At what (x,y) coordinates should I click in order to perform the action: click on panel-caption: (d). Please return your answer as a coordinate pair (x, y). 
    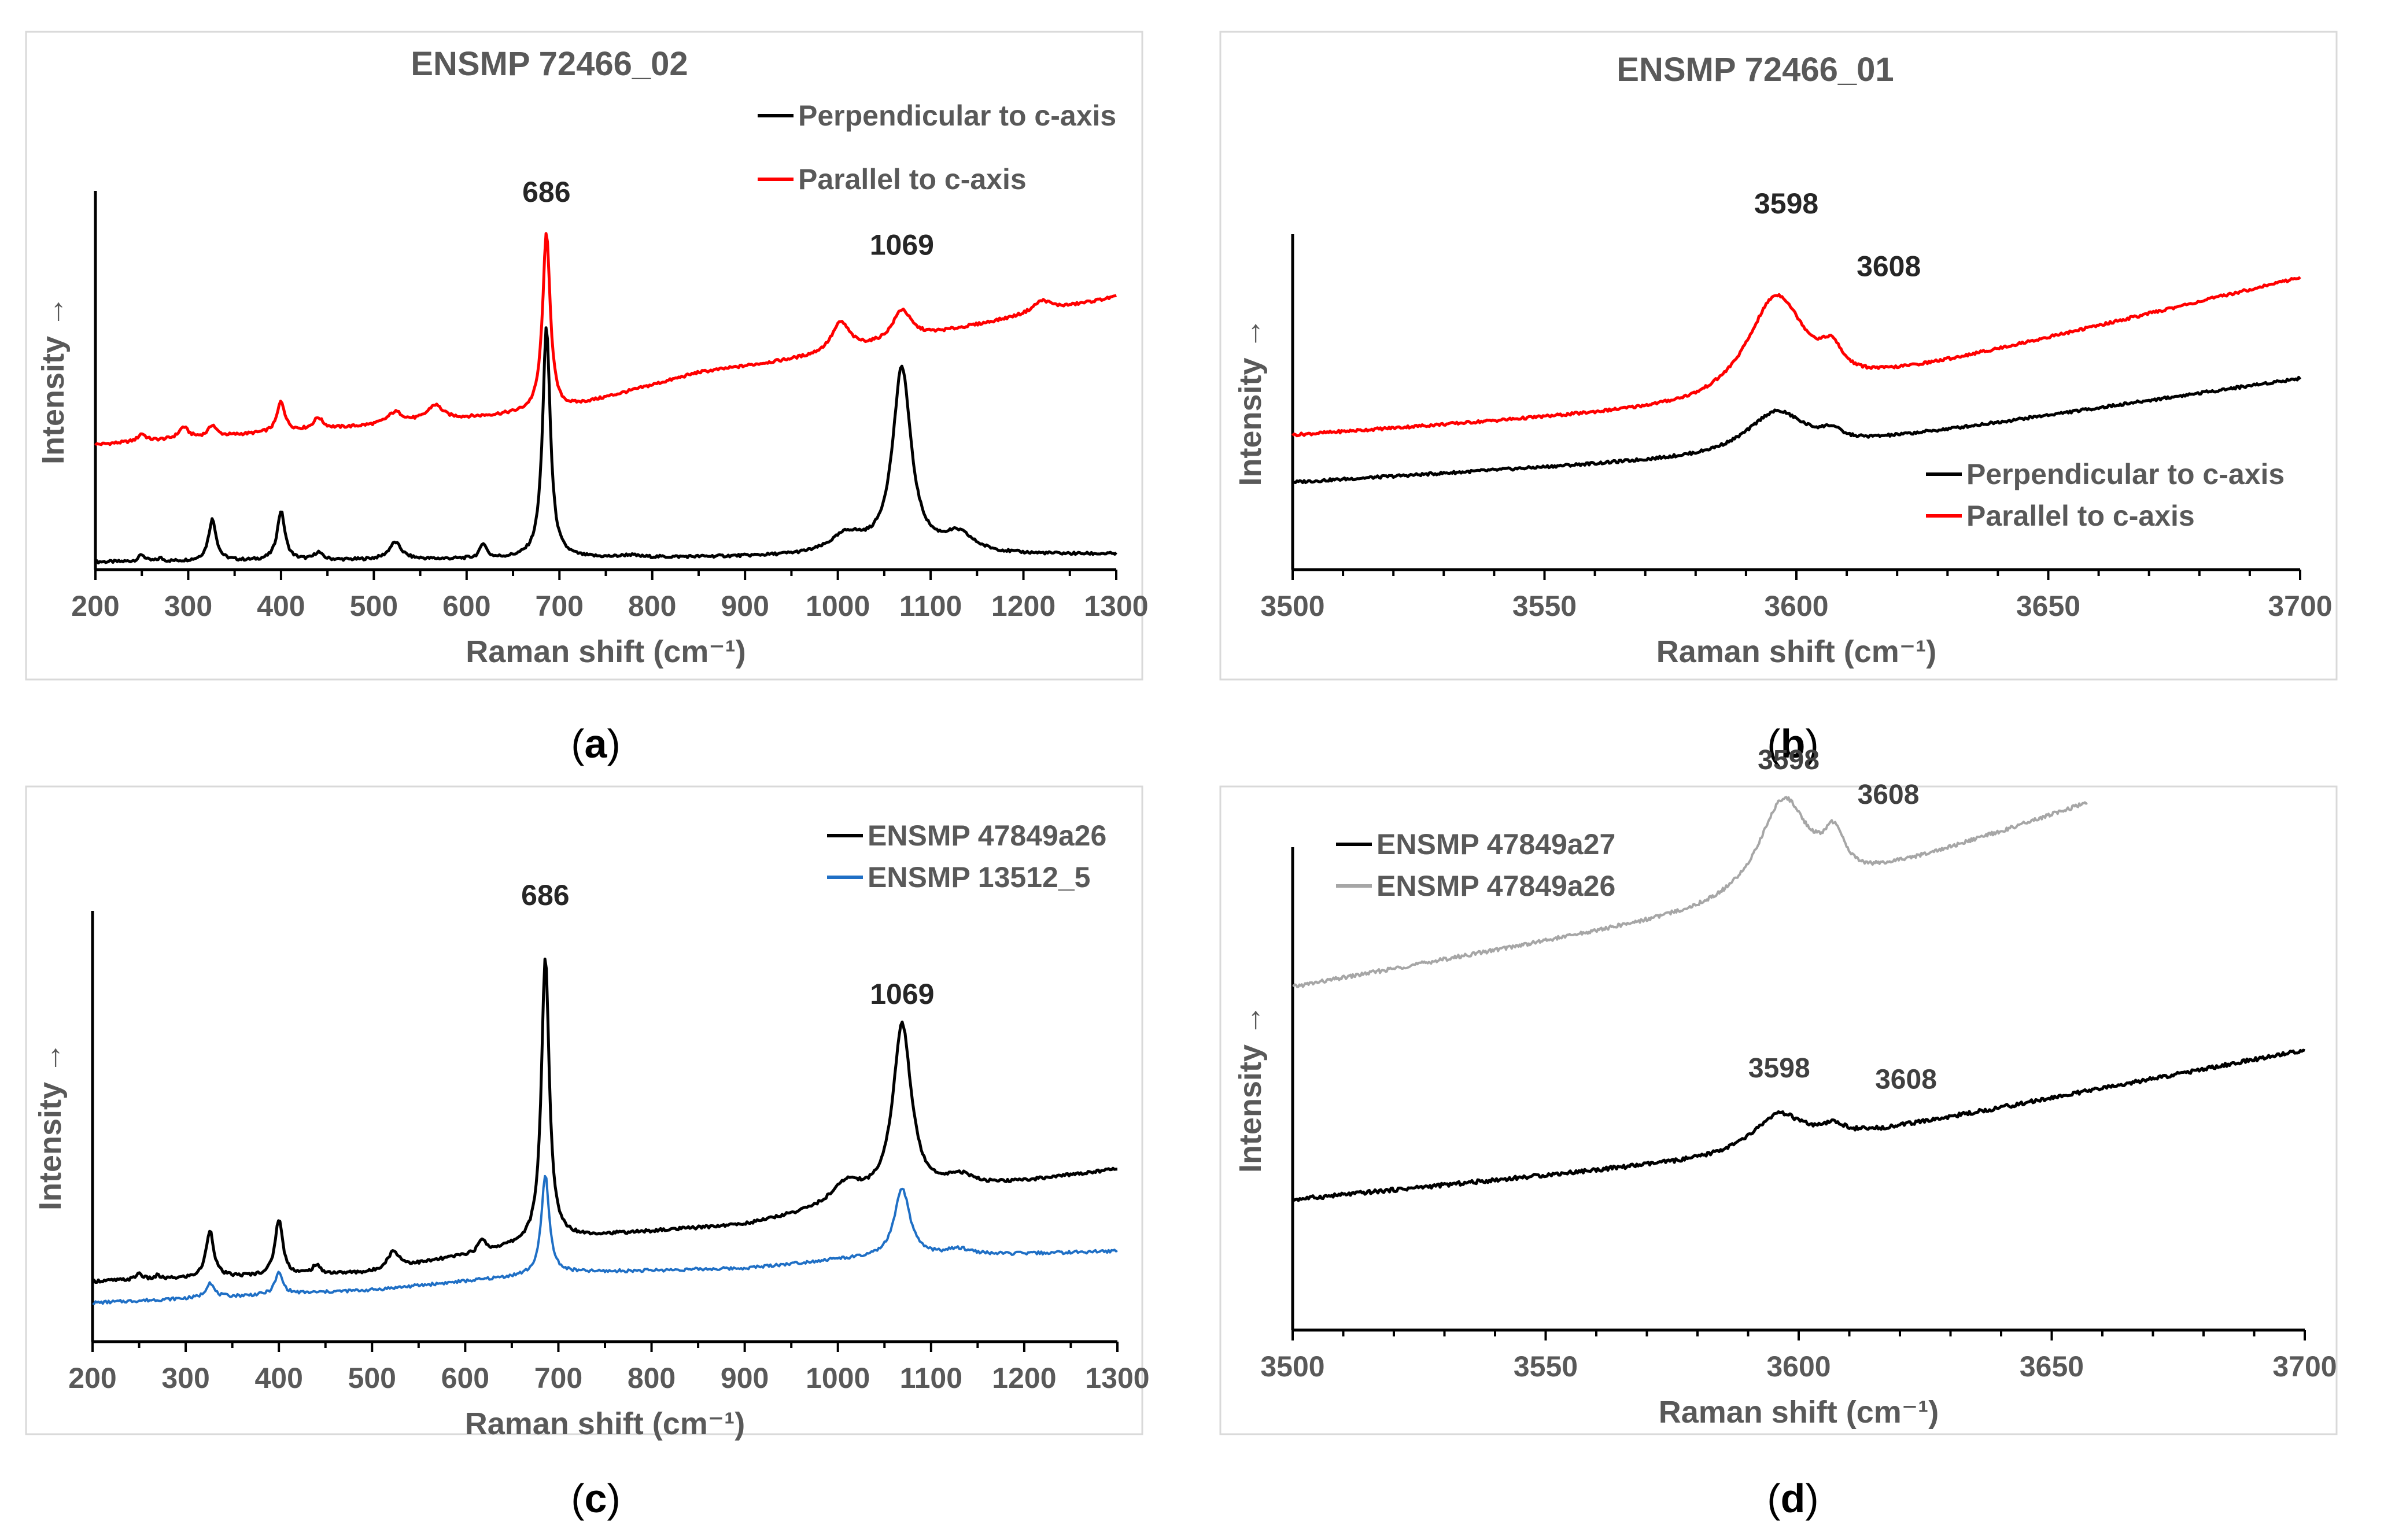
    Looking at the image, I should click on (1793, 1499).